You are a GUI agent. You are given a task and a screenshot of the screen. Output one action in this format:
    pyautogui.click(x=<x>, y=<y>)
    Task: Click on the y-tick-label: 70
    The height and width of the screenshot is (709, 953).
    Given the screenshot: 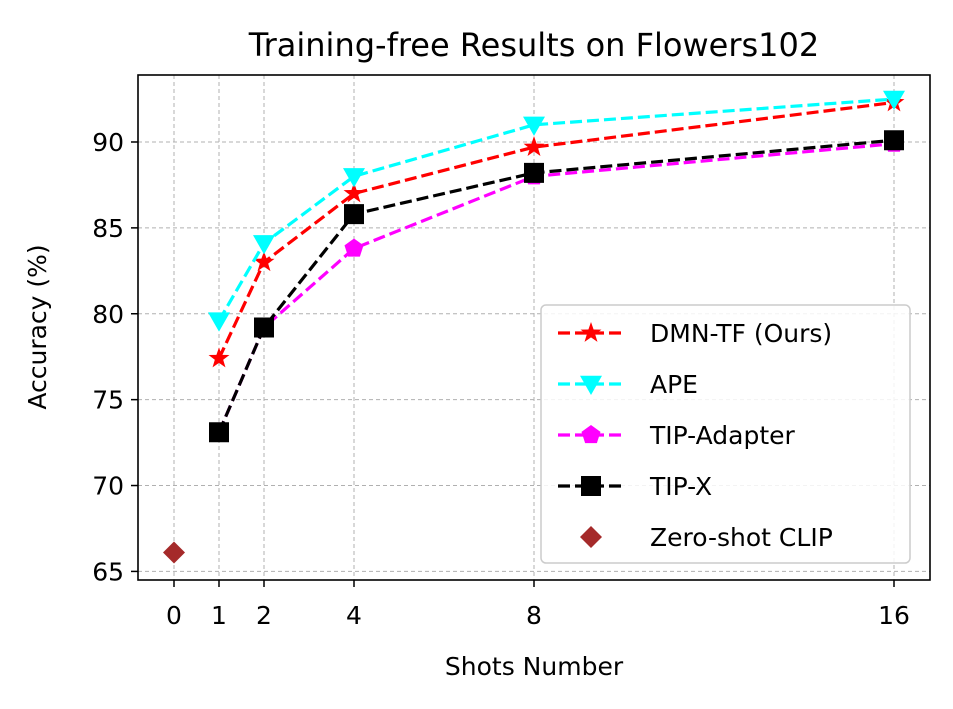 What is the action you would take?
    pyautogui.click(x=108, y=486)
    